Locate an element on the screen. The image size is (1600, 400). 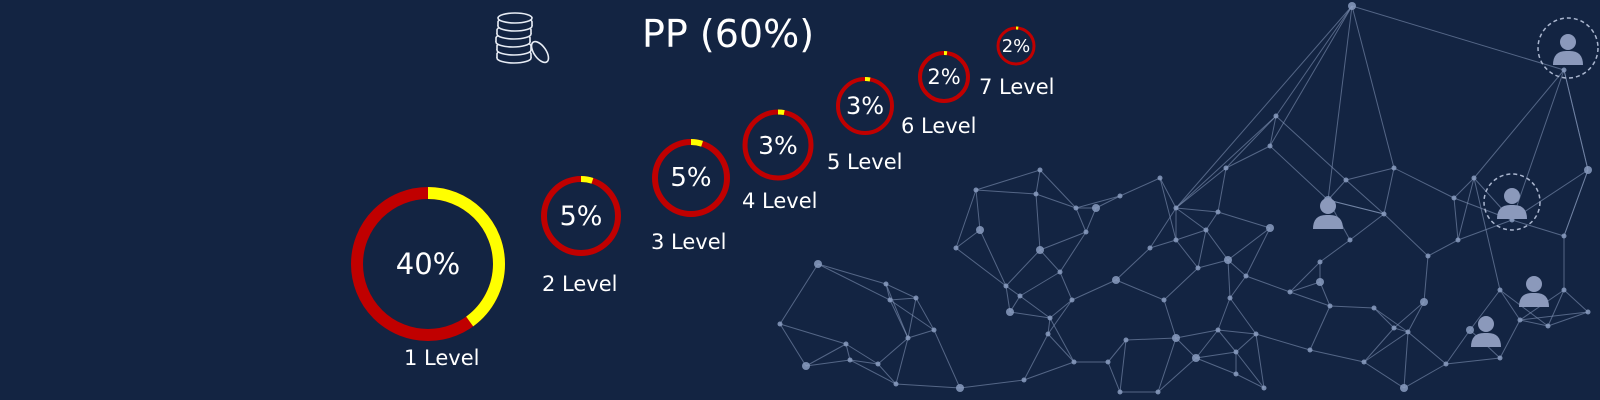
ring-percent-label: 2% is located at coordinates (944, 77).